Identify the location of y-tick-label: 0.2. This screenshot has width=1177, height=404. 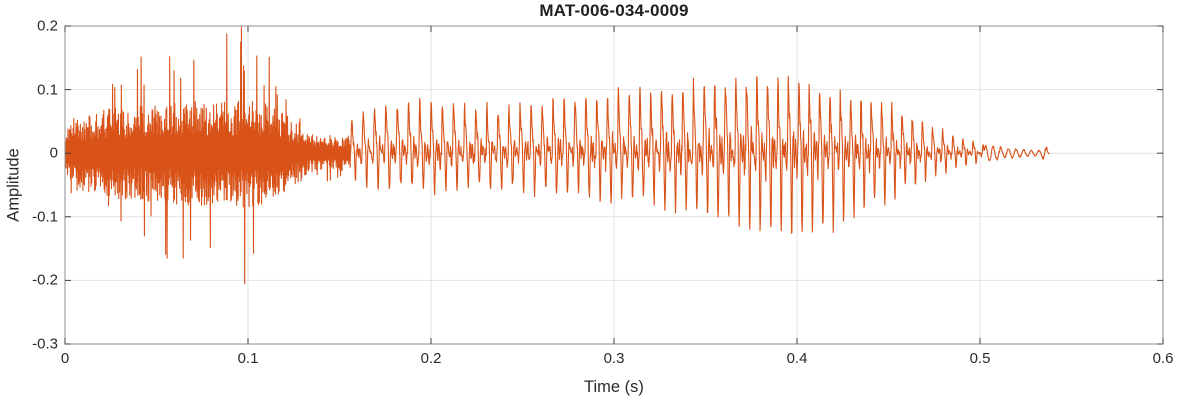
(47, 26).